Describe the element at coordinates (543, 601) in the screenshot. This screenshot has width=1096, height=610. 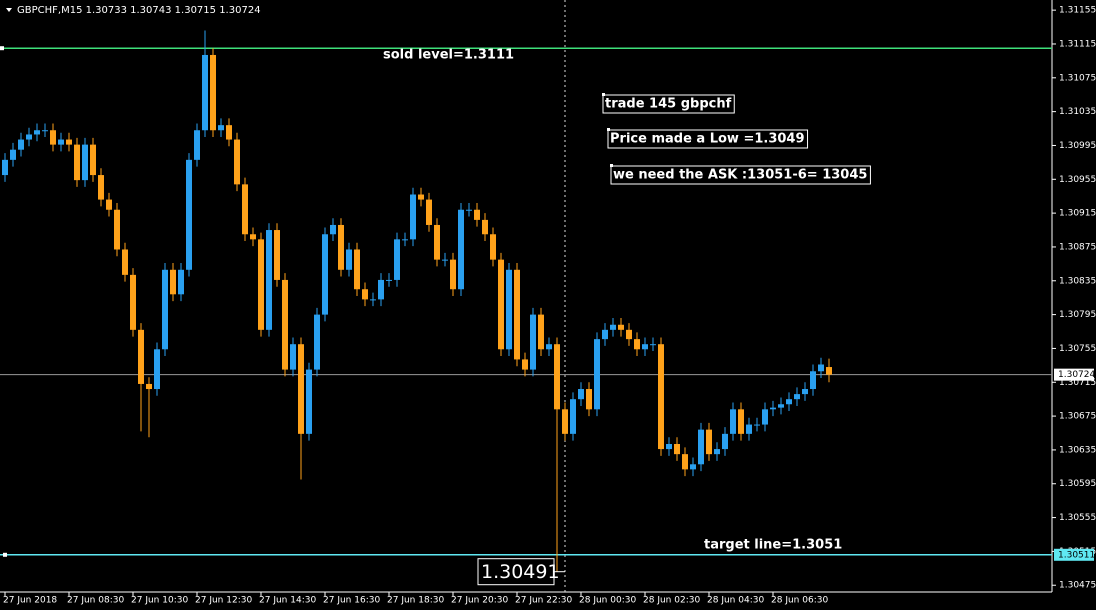
I see `x-tick-label: 27 Jun 22:30` at that location.